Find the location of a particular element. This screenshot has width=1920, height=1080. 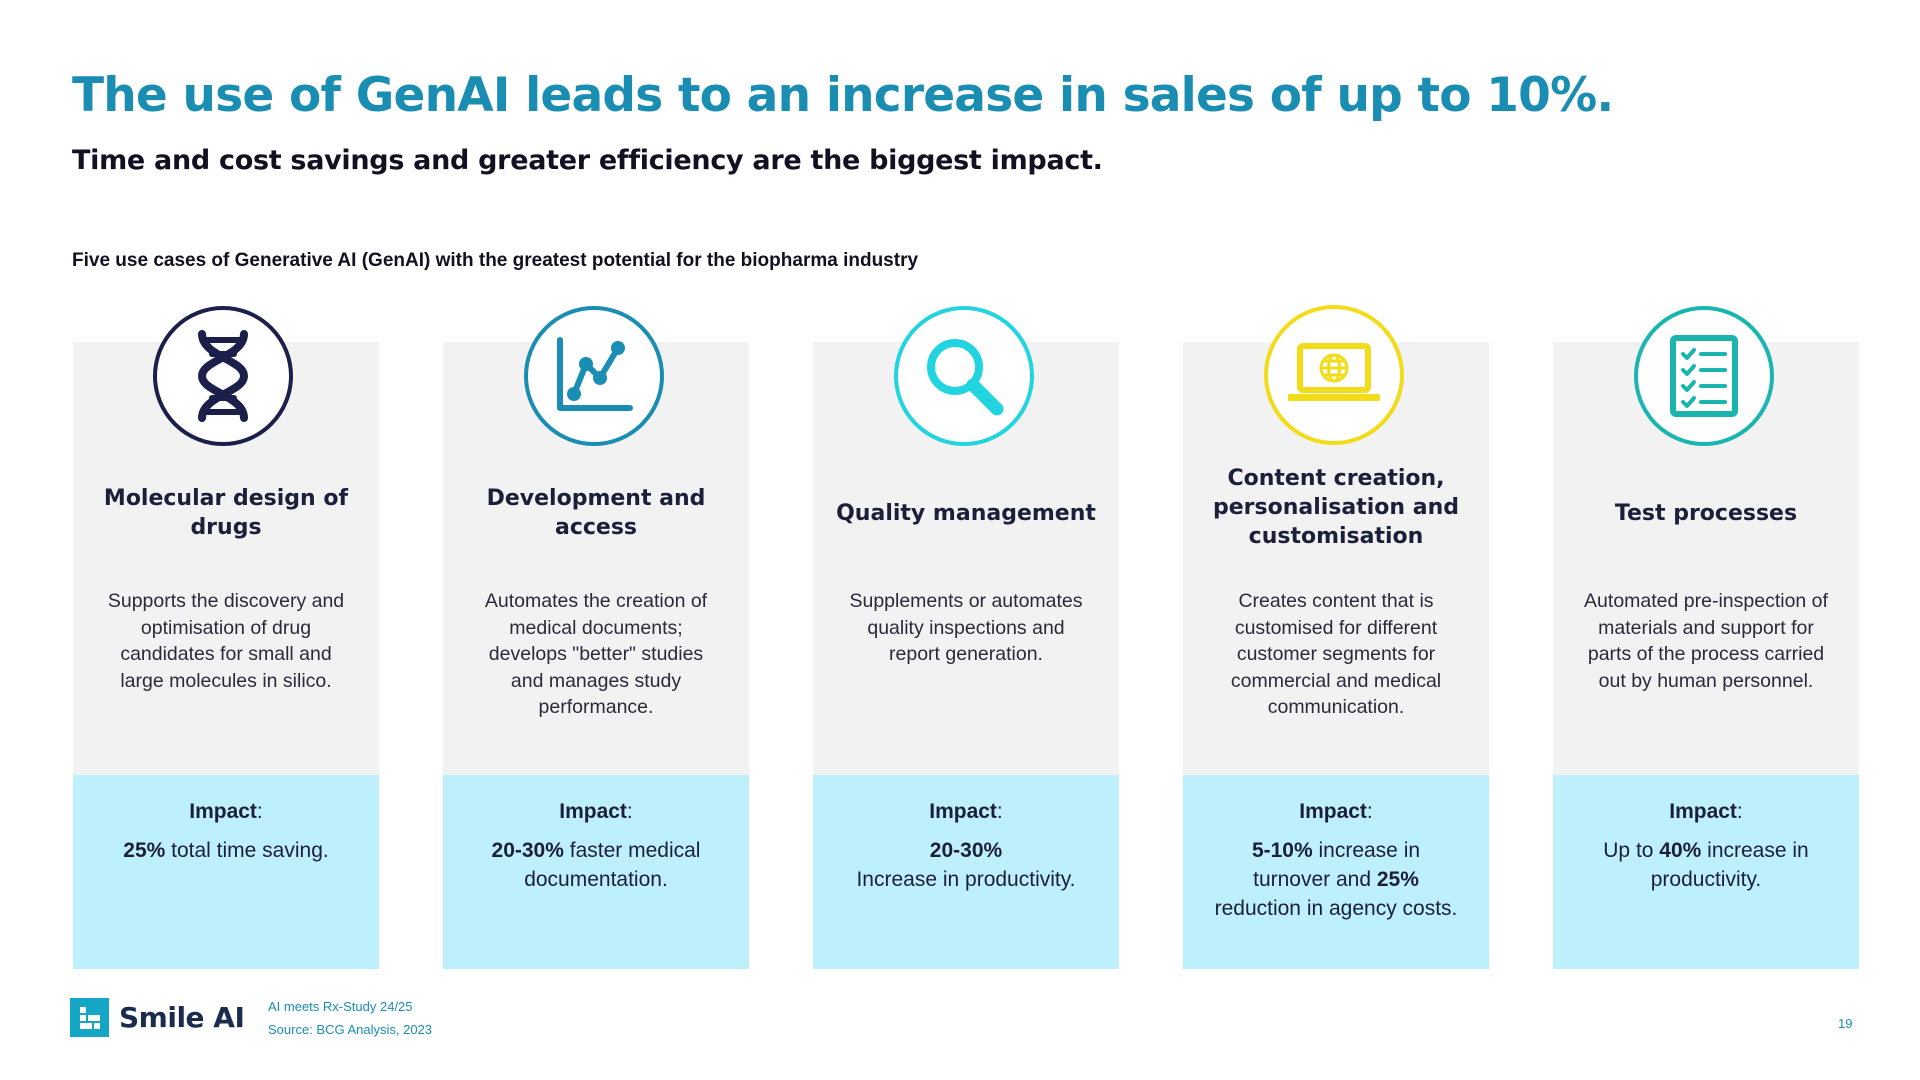

magnifier-icon is located at coordinates (964, 376).